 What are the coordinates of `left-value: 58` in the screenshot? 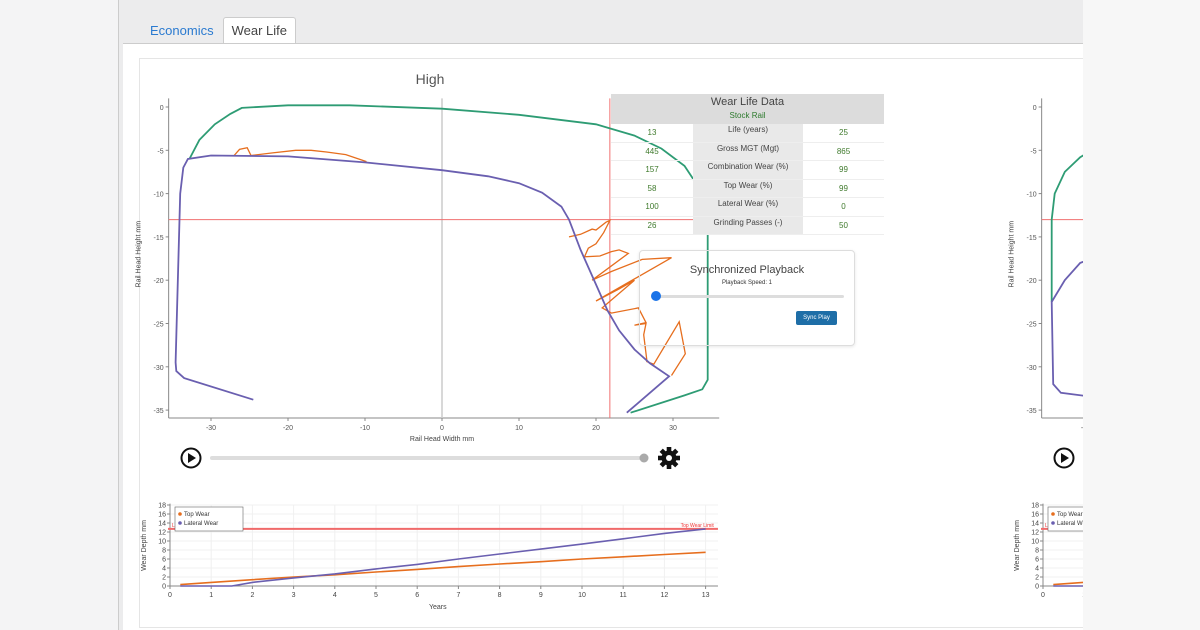 It's located at (652, 188).